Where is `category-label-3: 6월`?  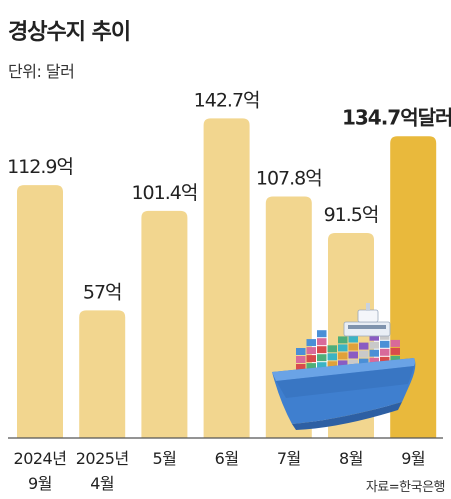 category-label-3: 6월 is located at coordinates (227, 458).